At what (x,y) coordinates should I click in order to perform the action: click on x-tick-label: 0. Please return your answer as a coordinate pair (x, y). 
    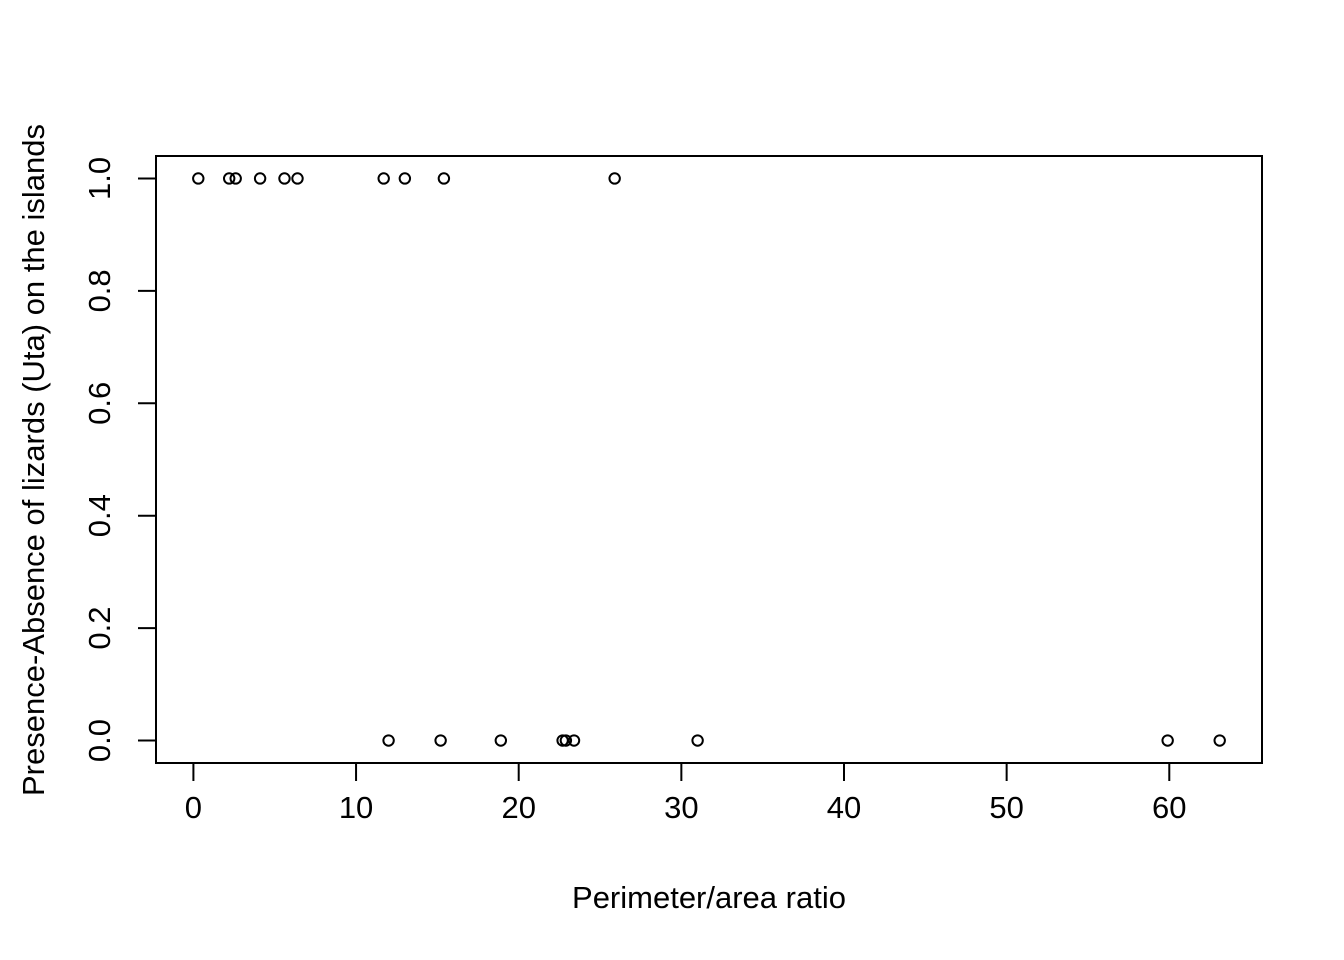
    Looking at the image, I should click on (193, 807).